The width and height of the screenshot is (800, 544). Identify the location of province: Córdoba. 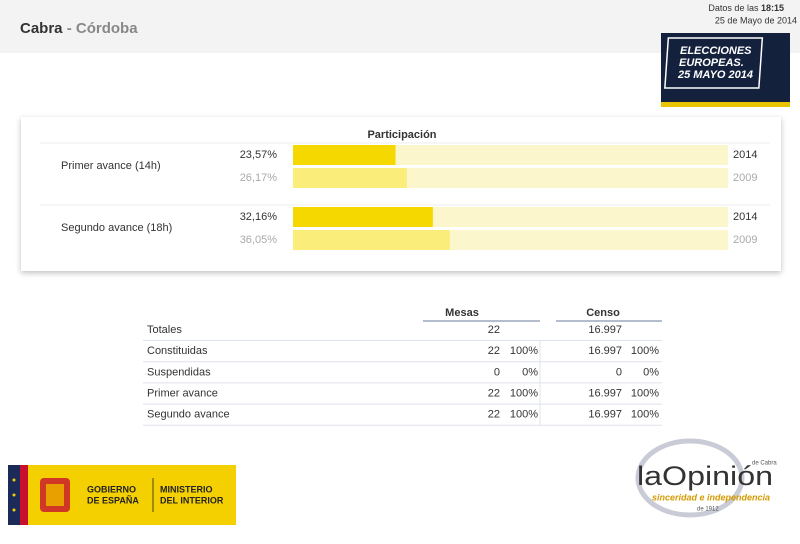
(107, 28).